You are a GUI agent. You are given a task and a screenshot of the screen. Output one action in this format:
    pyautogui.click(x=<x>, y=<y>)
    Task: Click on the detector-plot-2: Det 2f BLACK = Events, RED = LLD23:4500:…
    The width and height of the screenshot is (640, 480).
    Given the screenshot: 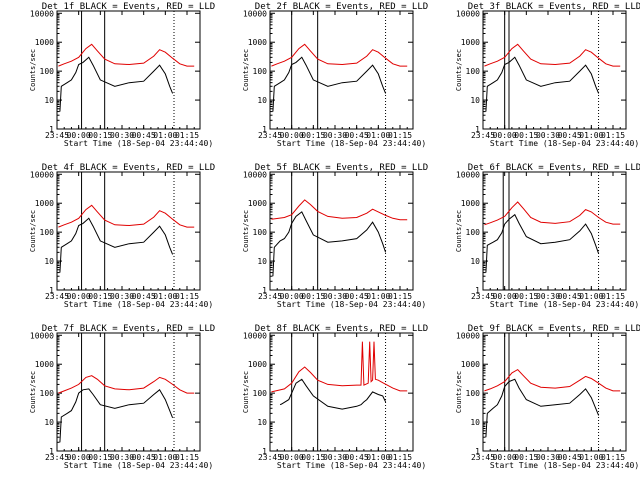 What is the action you would take?
    pyautogui.click(x=335, y=75)
    